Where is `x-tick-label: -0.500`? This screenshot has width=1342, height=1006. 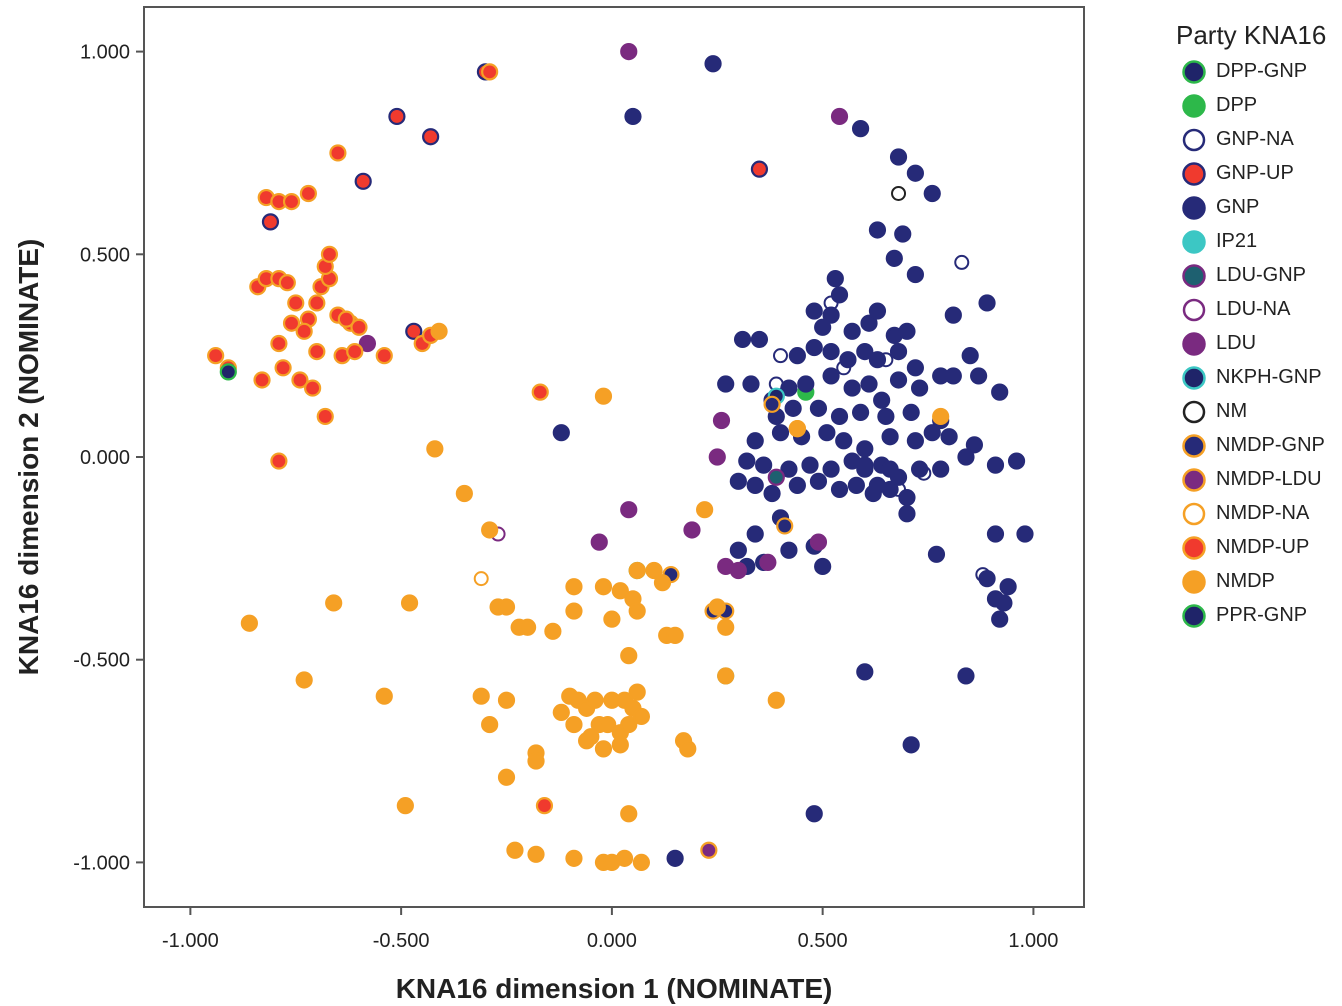
x-tick-label: -0.500 is located at coordinates (401, 941).